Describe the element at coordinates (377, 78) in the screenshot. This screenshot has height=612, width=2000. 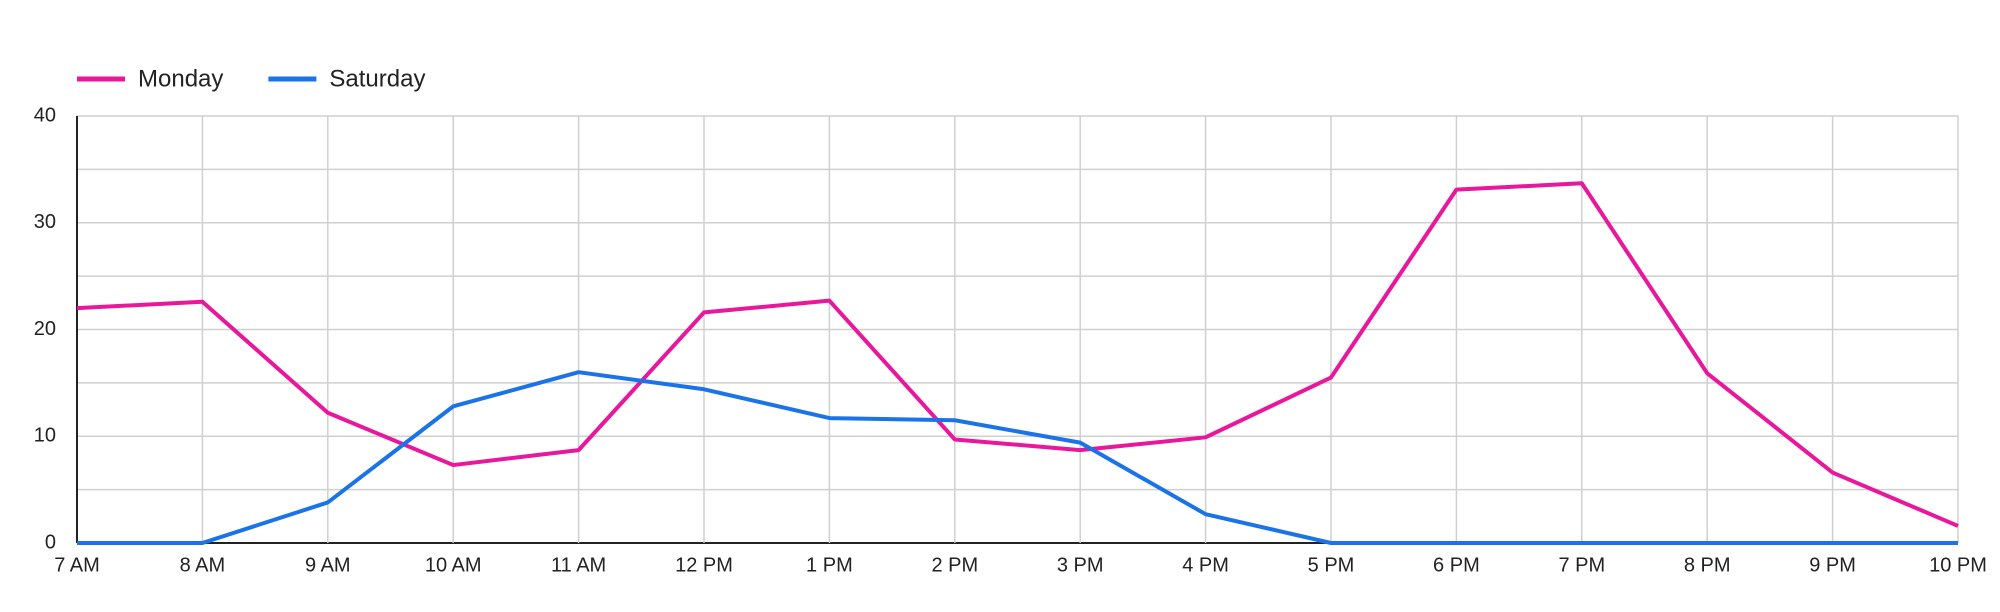
I see `legend-label: Saturday` at that location.